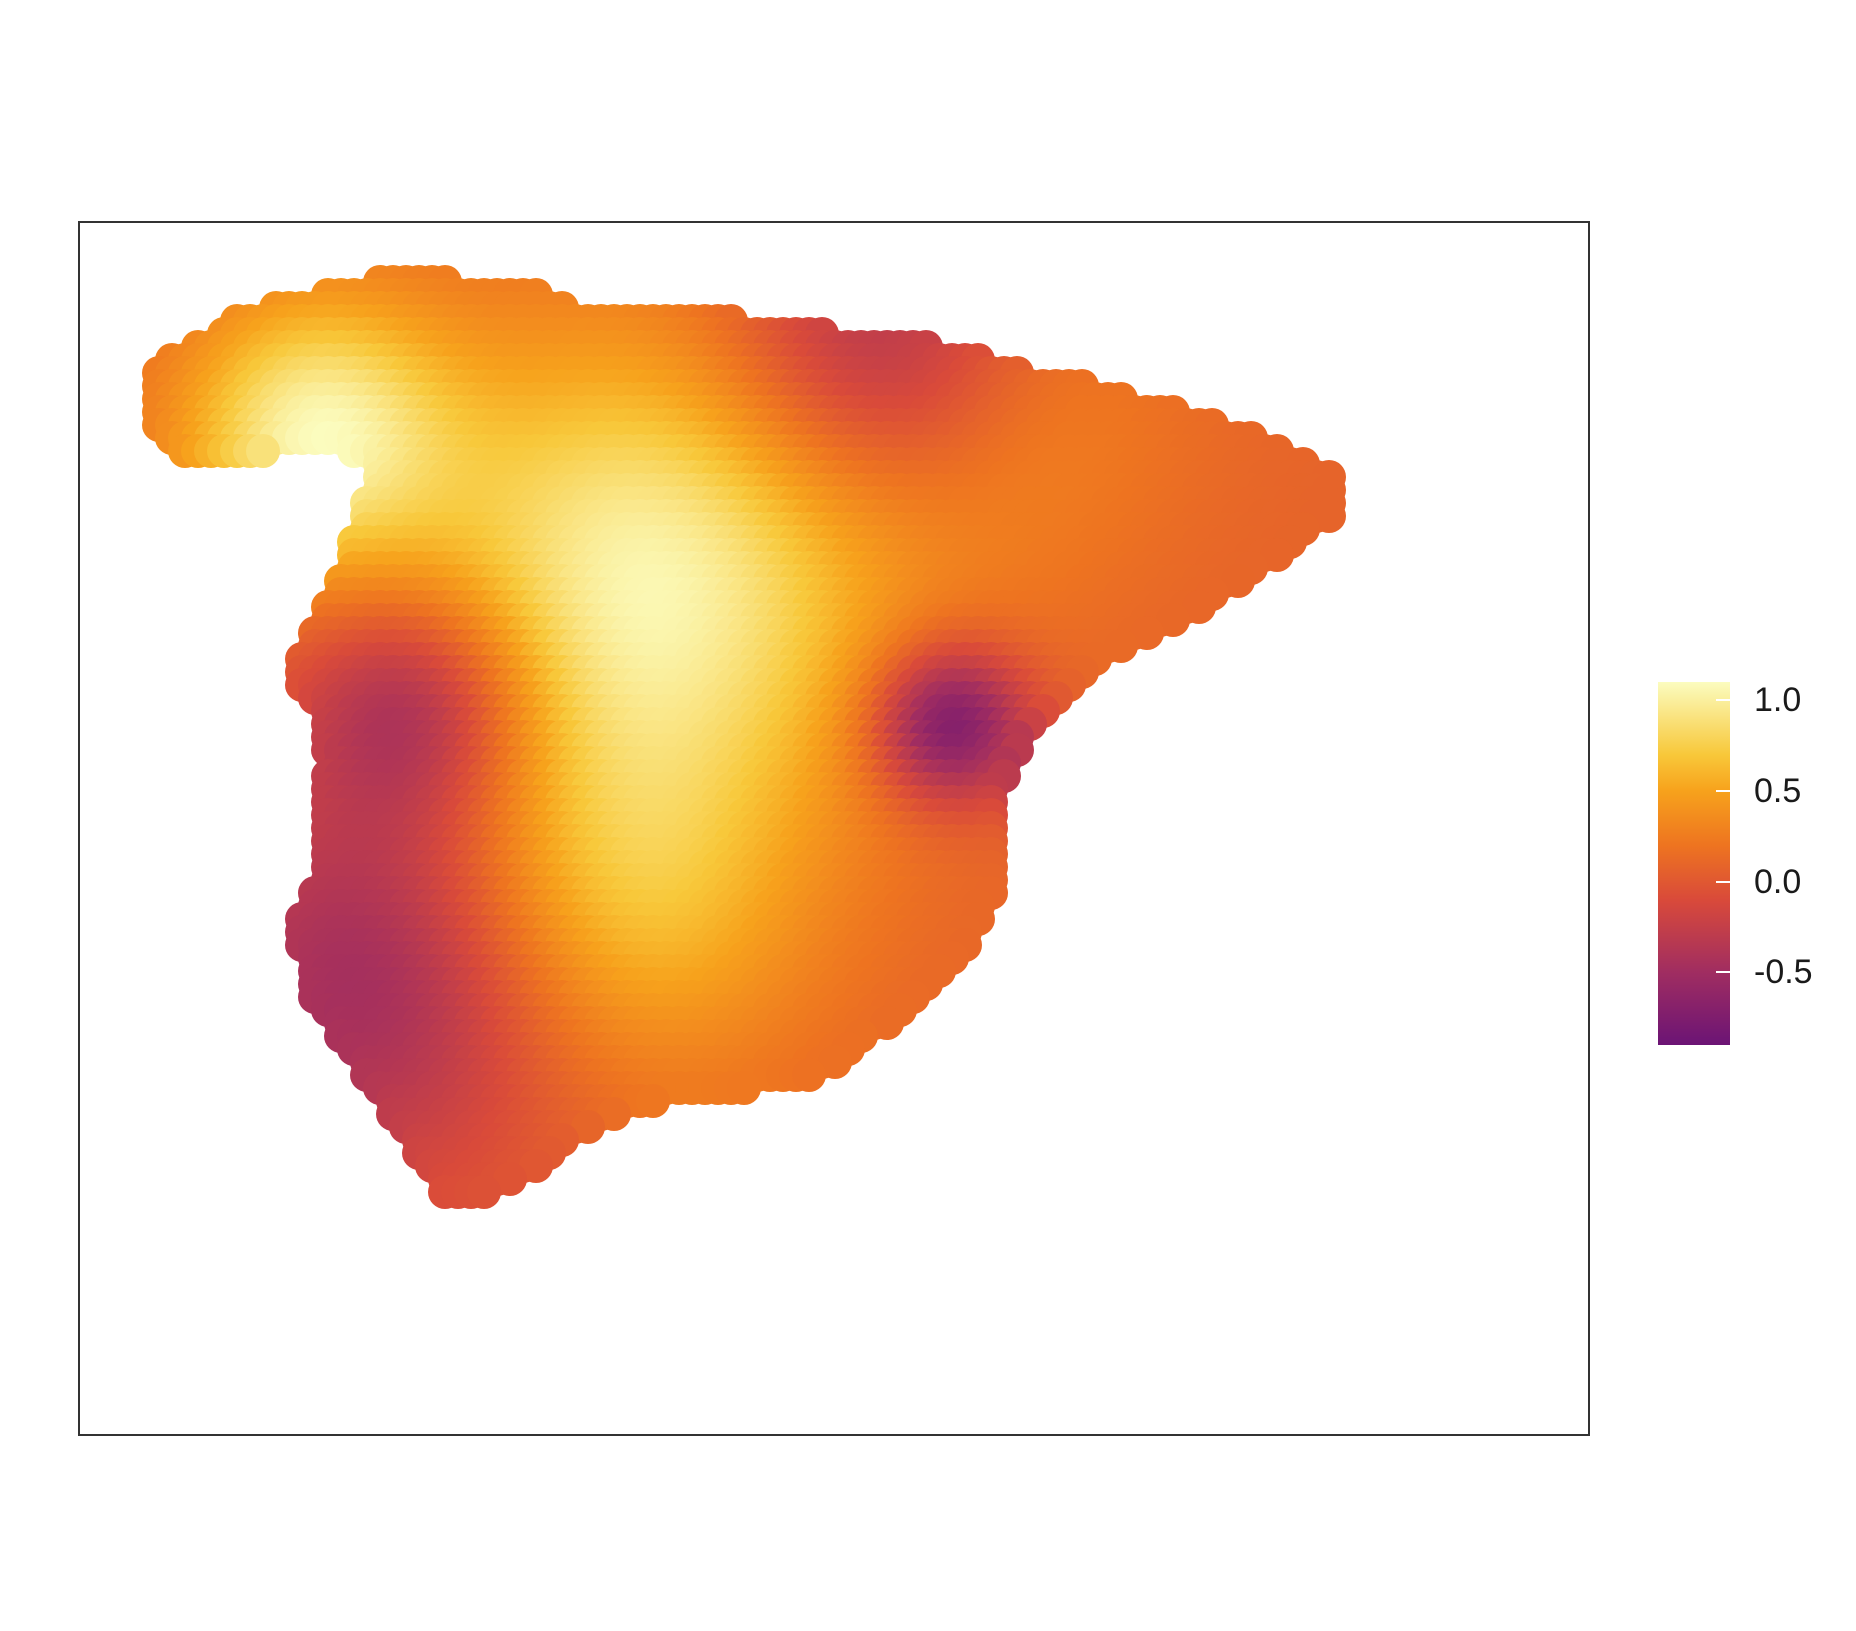 The height and width of the screenshot is (1631, 1856). Describe the element at coordinates (1783, 972) in the screenshot. I see `legend-tick-label: -0.5` at that location.